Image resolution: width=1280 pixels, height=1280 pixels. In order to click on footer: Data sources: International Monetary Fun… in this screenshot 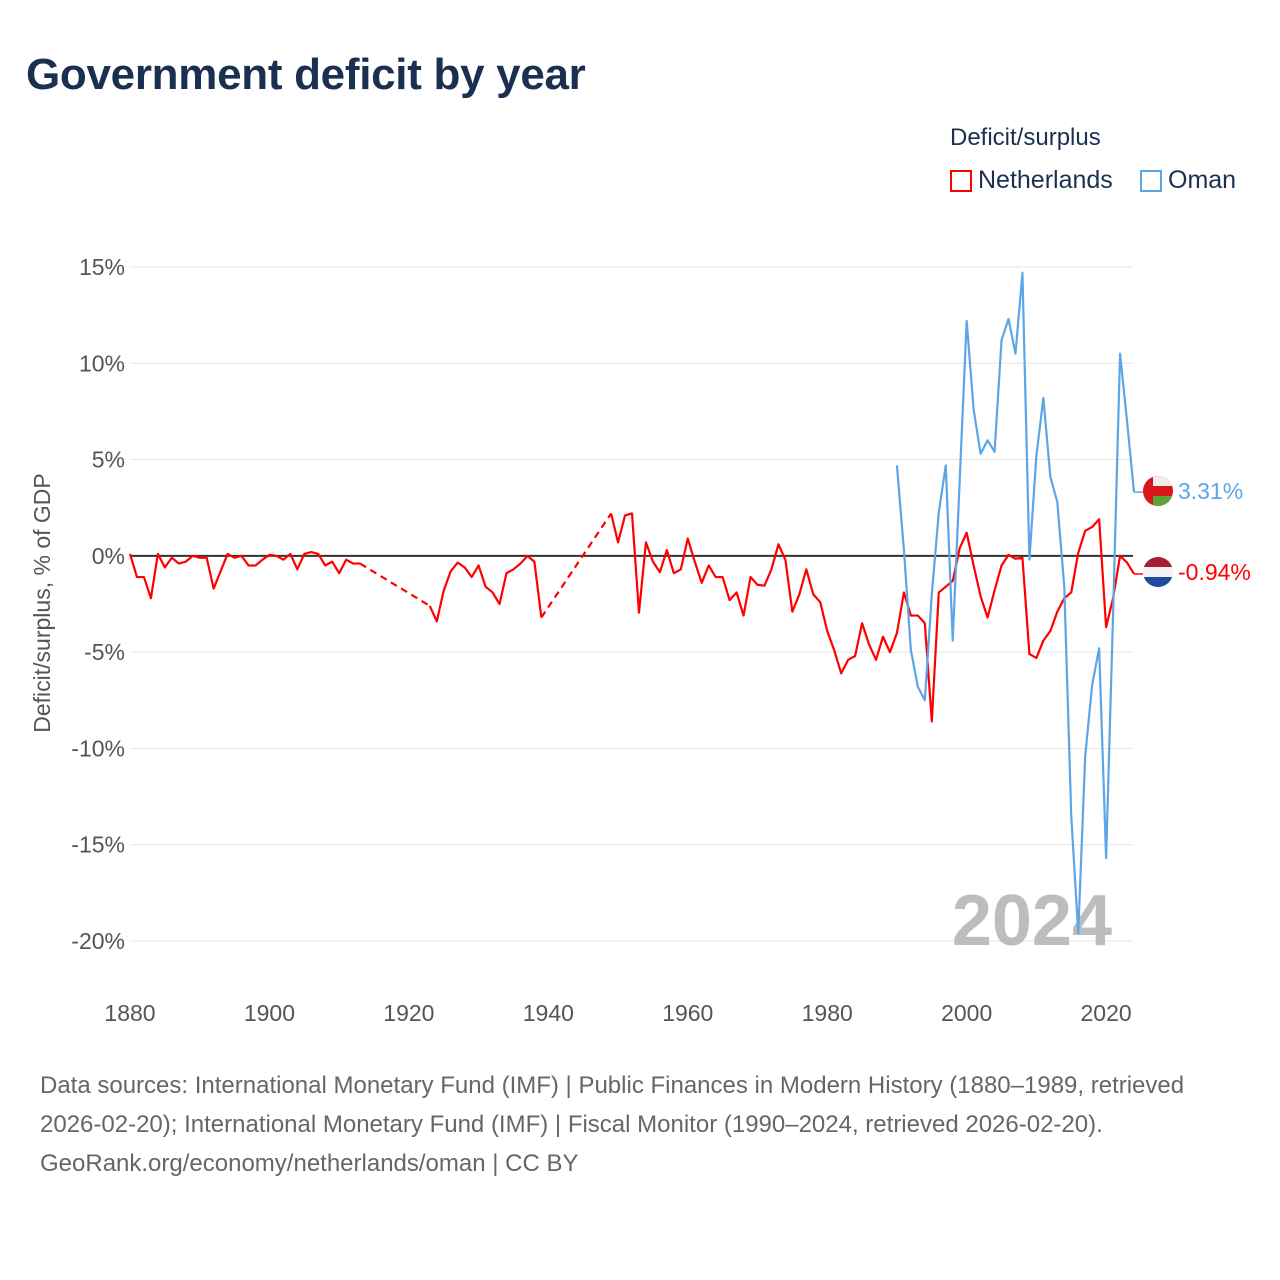, I will do `click(640, 1124)`.